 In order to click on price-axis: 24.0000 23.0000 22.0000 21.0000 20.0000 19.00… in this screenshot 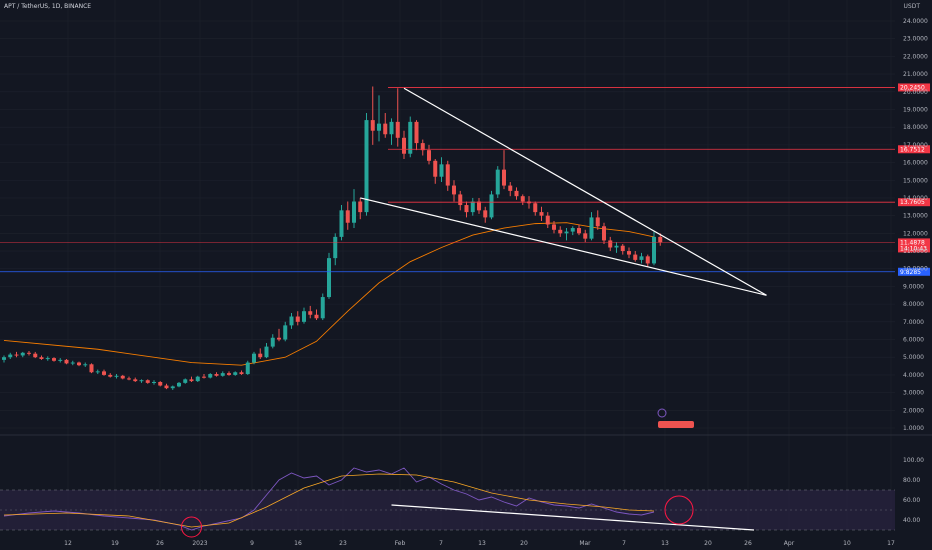, I will do `click(915, 271)`.